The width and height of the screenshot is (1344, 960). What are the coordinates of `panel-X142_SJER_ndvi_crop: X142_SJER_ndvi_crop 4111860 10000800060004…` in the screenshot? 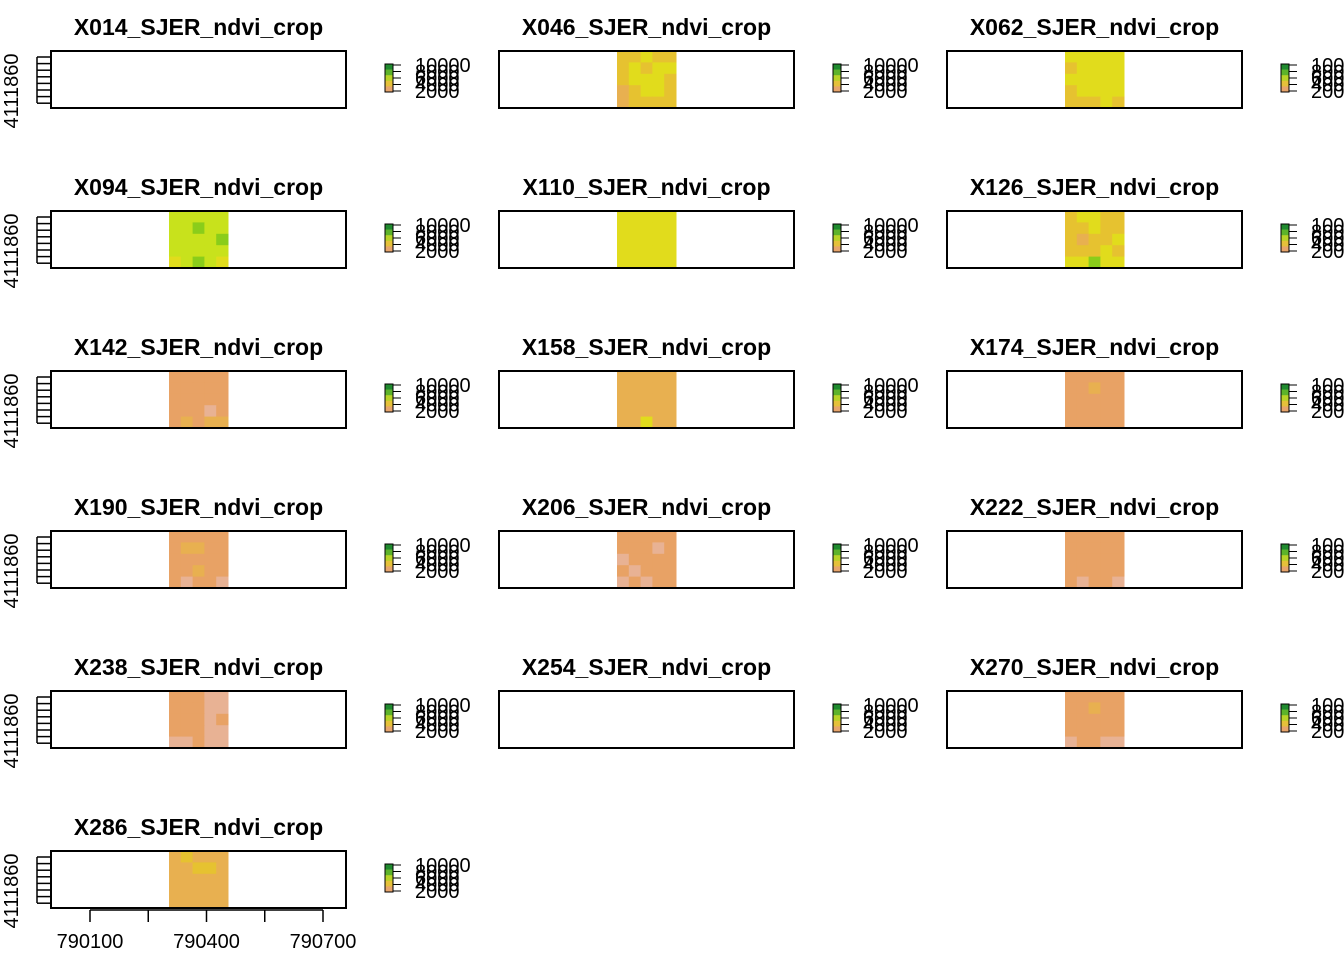 It's located at (236, 391).